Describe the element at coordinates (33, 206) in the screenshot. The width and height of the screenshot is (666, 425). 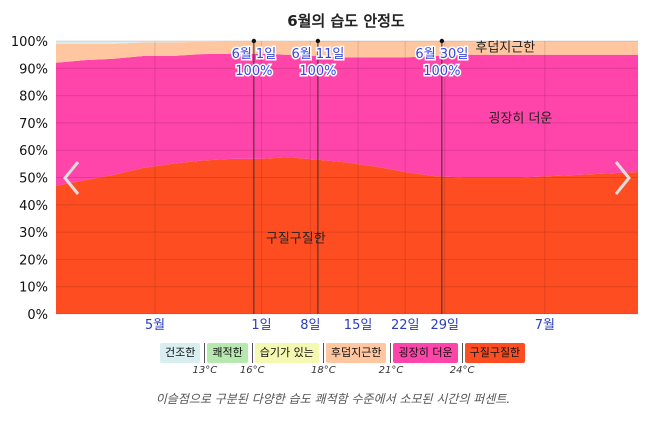
I see `y-tick-label: 40%` at that location.